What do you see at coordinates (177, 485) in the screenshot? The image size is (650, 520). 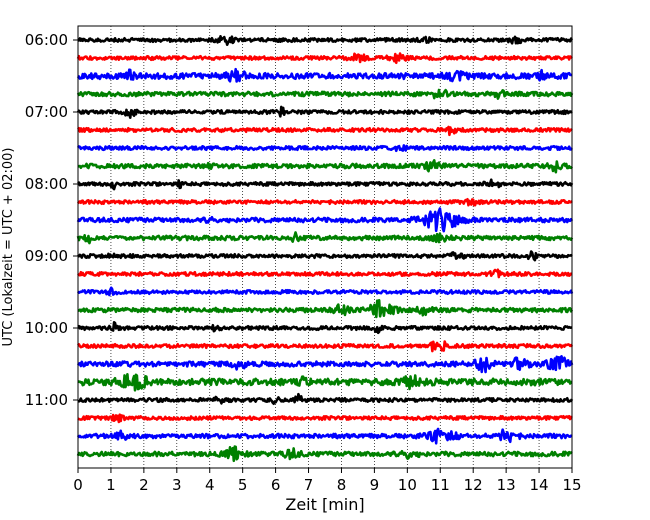 I see `x-tick-label-3: 3` at bounding box center [177, 485].